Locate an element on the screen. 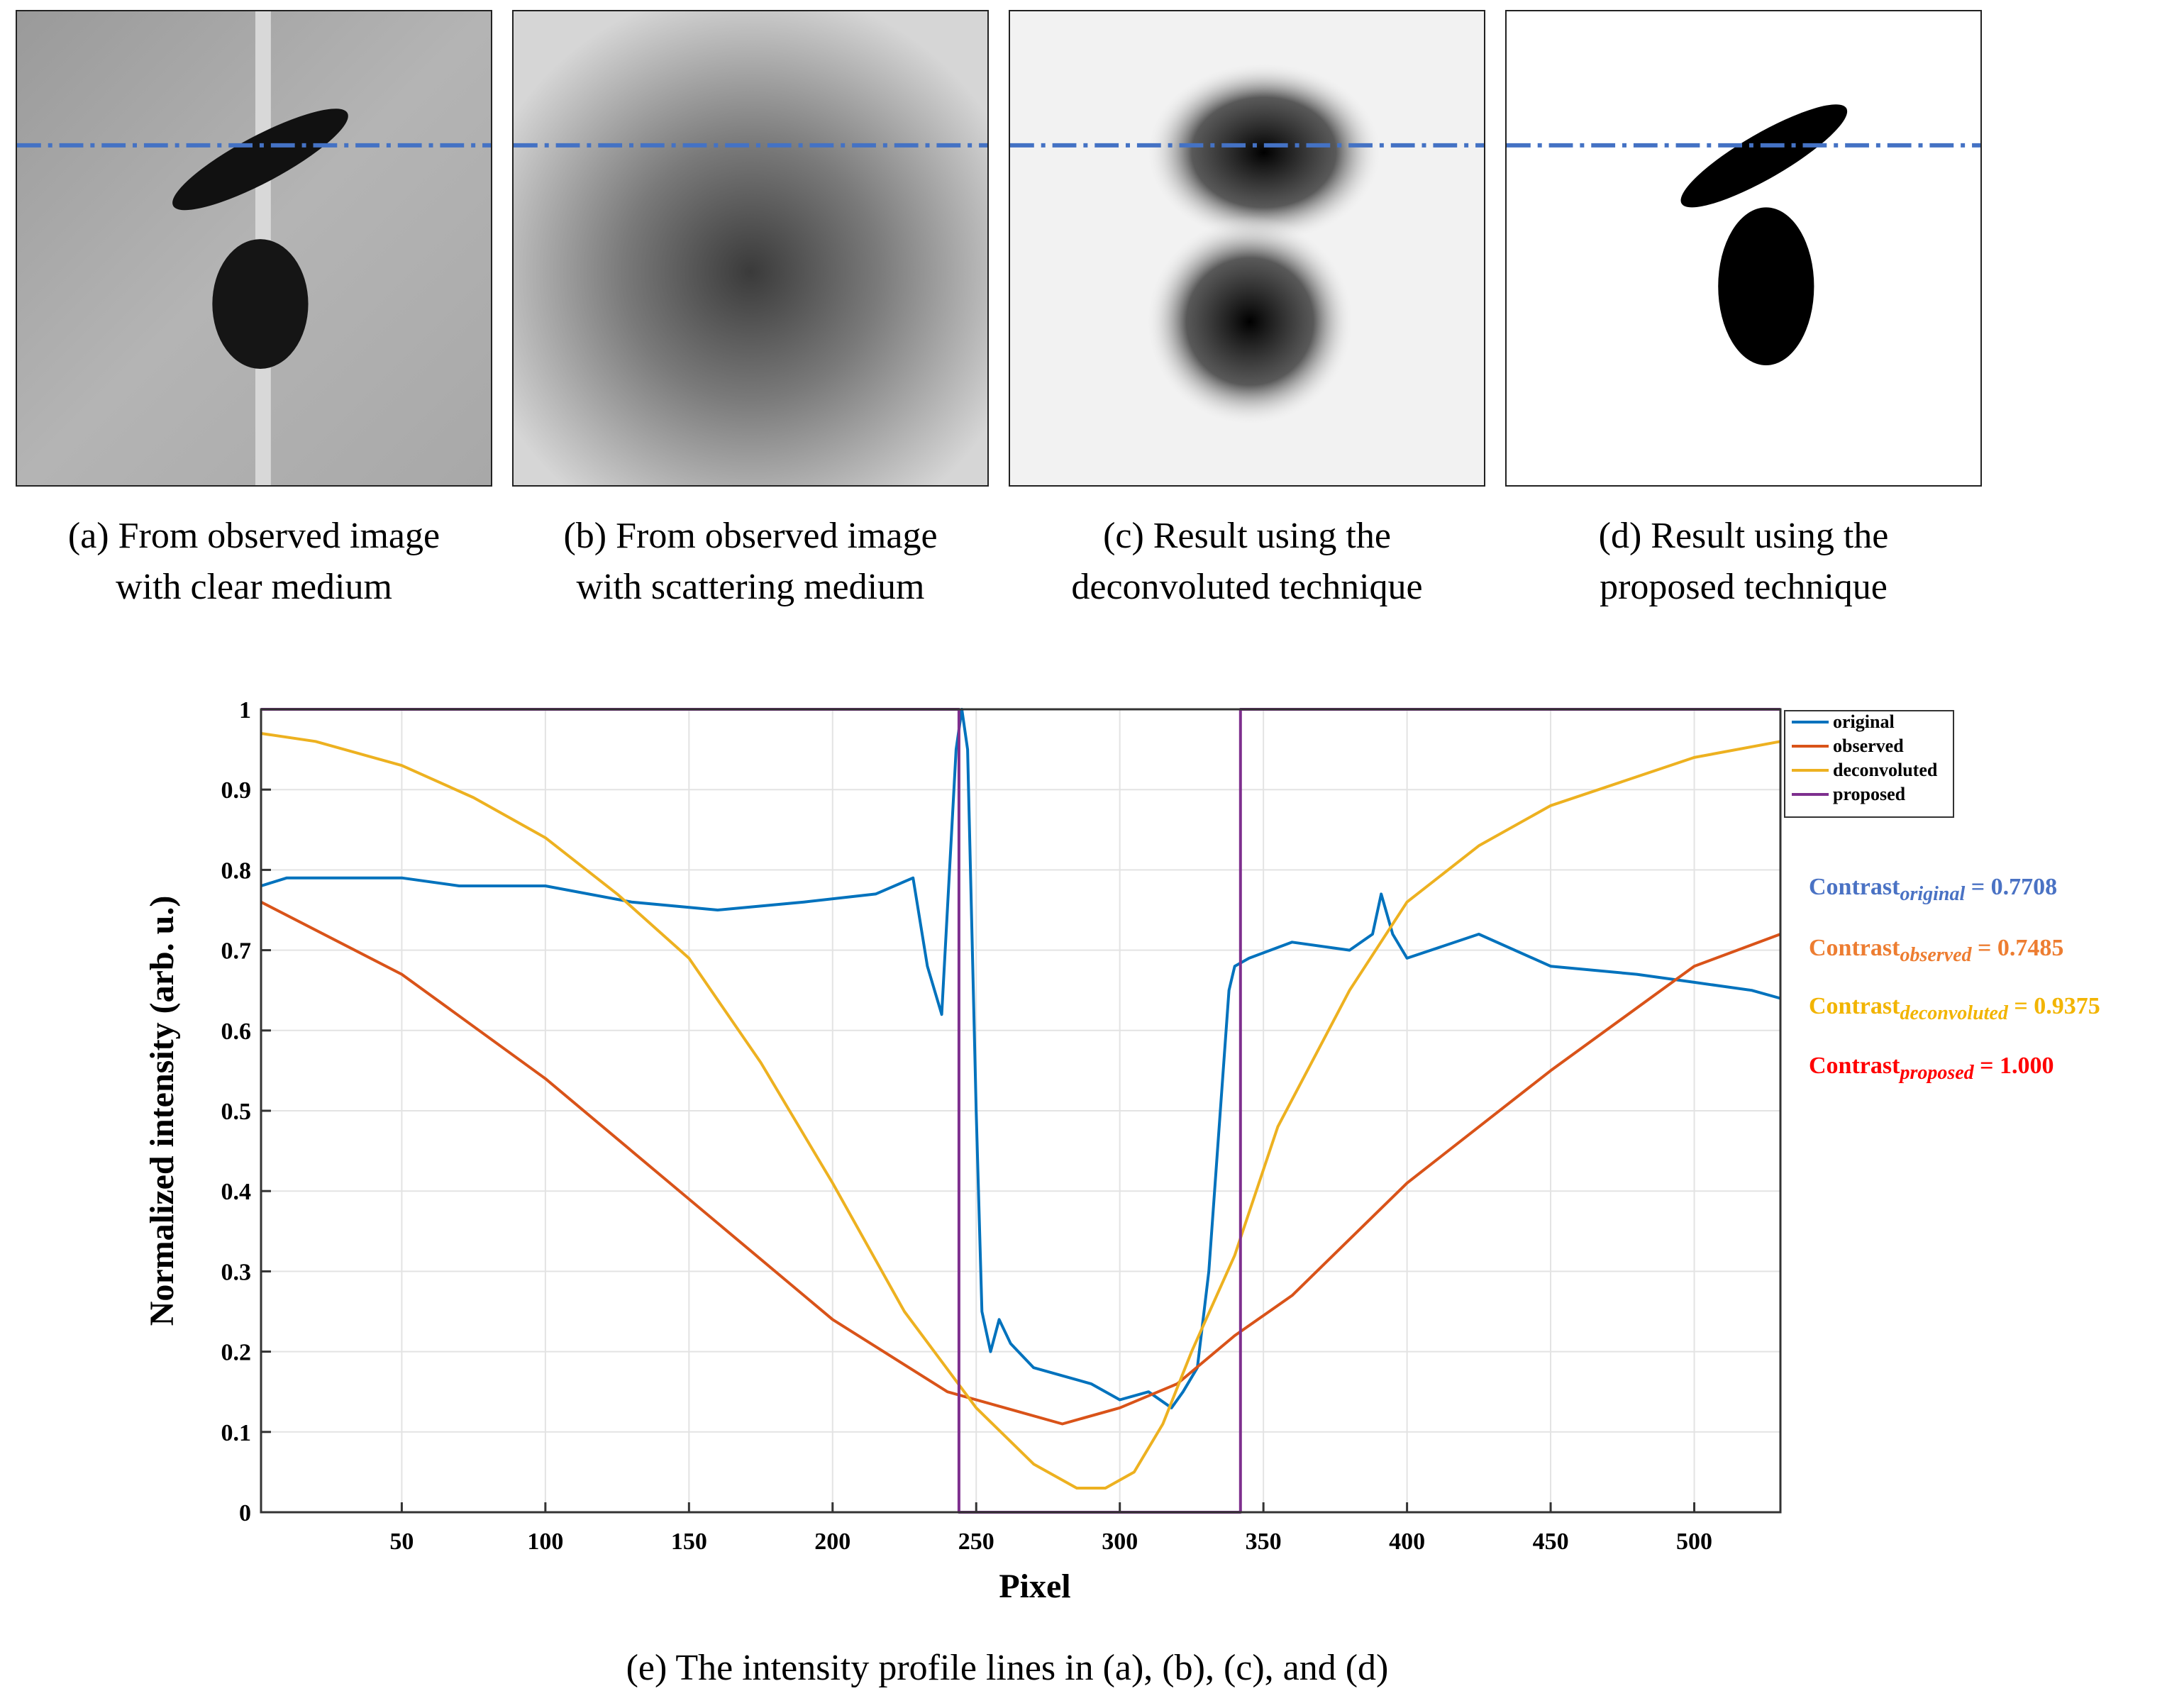  contrast-deconvoluted-label: Contrast is located at coordinates (1855, 1006).